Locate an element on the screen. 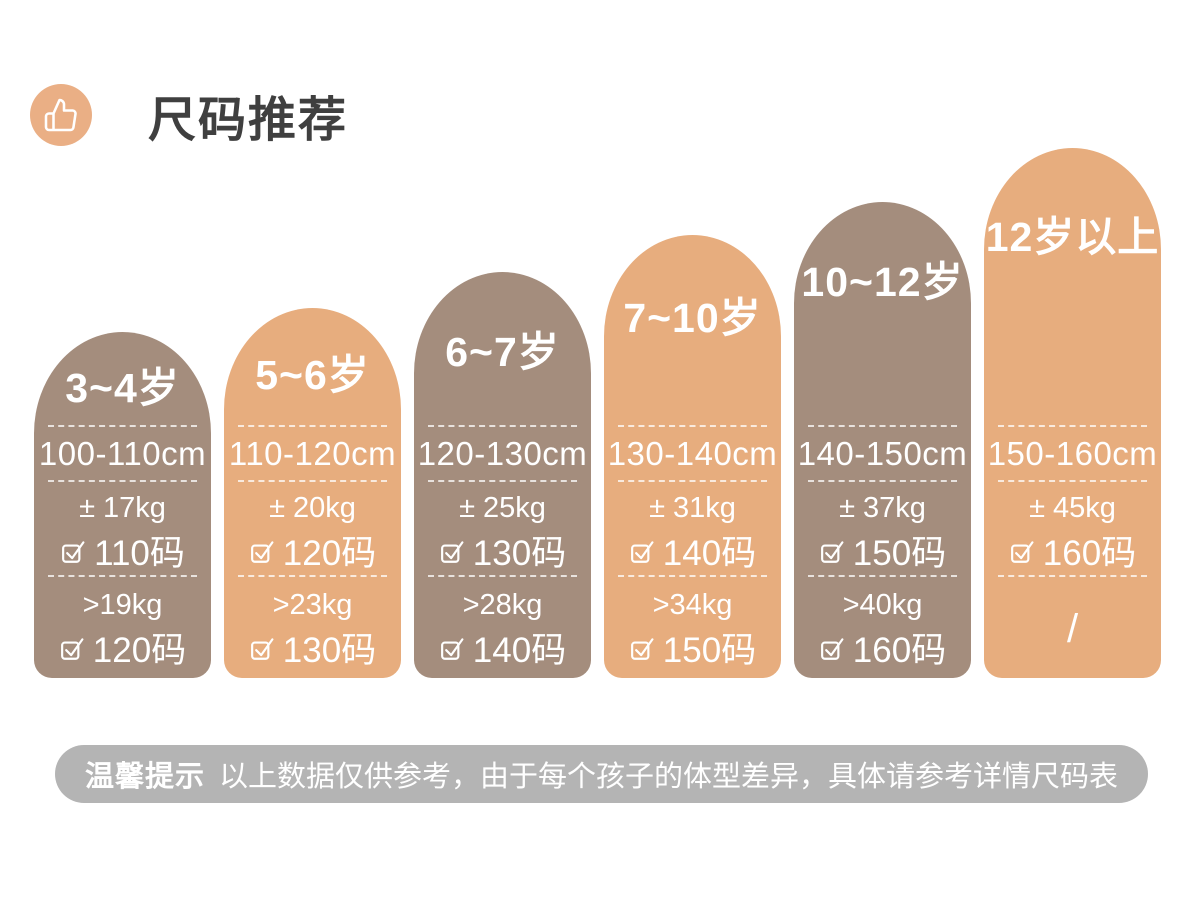 Image resolution: width=1200 pixels, height=898 pixels. weight-label: ± 17kg is located at coordinates (122, 507).